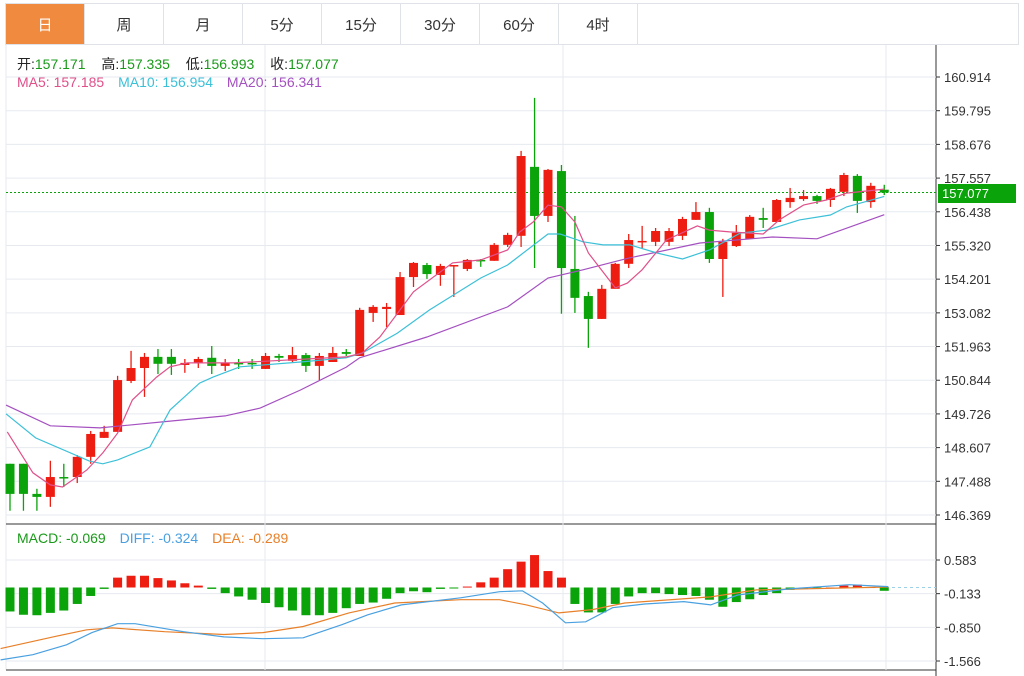 Image resolution: width=1024 pixels, height=676 pixels. I want to click on tab-5: 30分, so click(440, 24).